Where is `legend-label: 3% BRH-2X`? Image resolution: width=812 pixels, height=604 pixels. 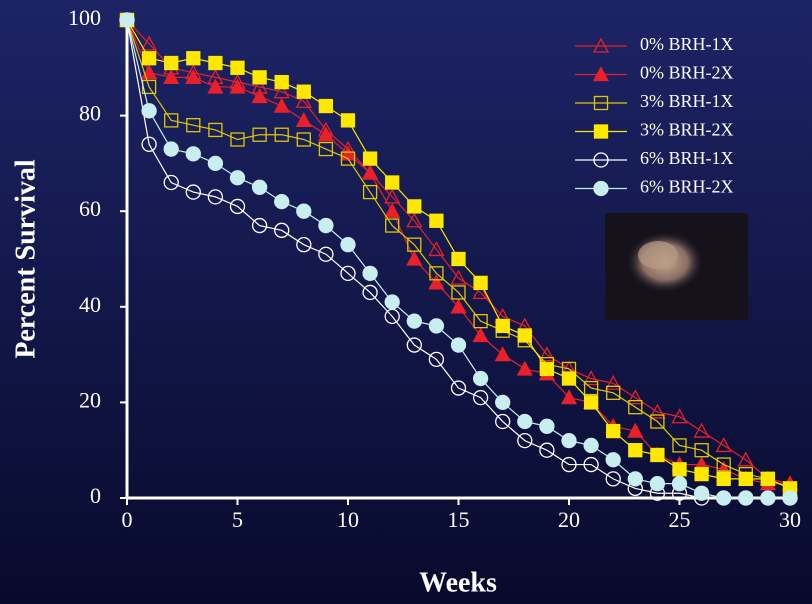 legend-label: 3% BRH-2X is located at coordinates (687, 130).